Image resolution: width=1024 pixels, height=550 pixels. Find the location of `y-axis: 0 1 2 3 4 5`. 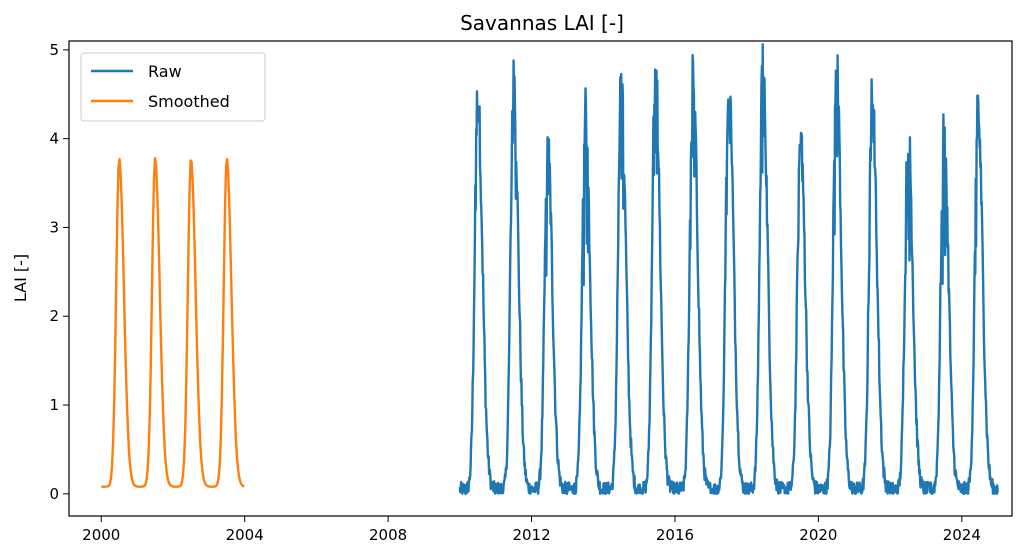

y-axis: 0 1 2 3 4 5 is located at coordinates (59, 272).